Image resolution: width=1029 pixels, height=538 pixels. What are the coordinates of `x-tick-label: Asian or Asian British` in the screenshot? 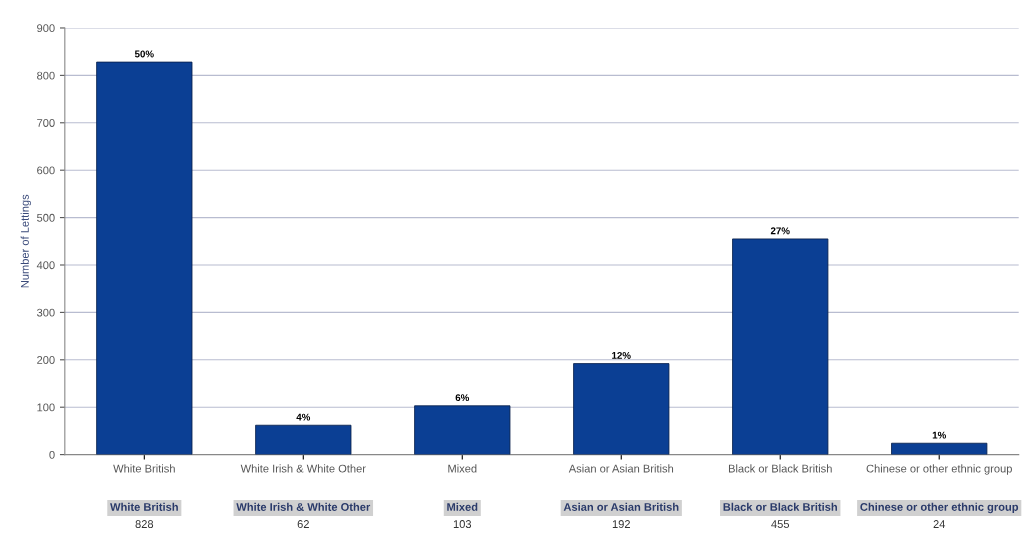 It's located at (621, 468).